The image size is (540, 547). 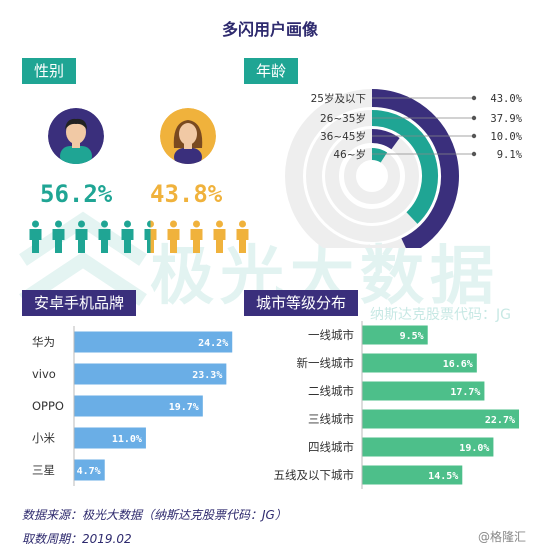 What do you see at coordinates (500, 420) in the screenshot?
I see `bar-value-label: 22.7%` at bounding box center [500, 420].